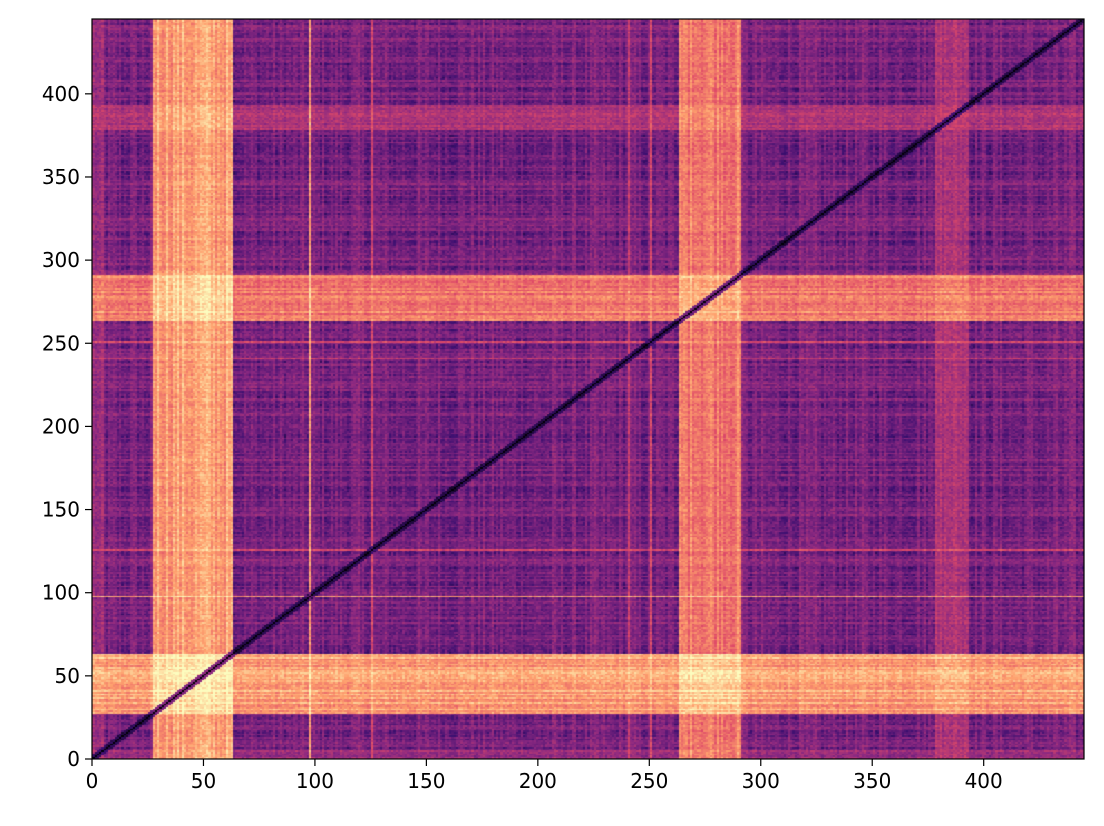 The width and height of the screenshot is (1104, 826). I want to click on x-axis: 0 50 100 150 200 250 300 350 400, so click(544, 776).